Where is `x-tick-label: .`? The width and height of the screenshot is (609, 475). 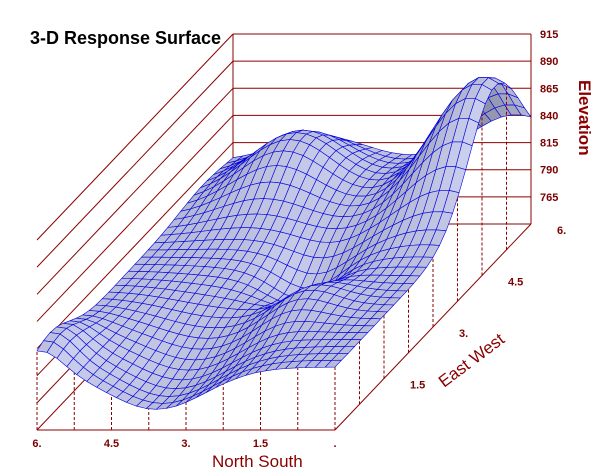
x-tick-label: . is located at coordinates (334, 444).